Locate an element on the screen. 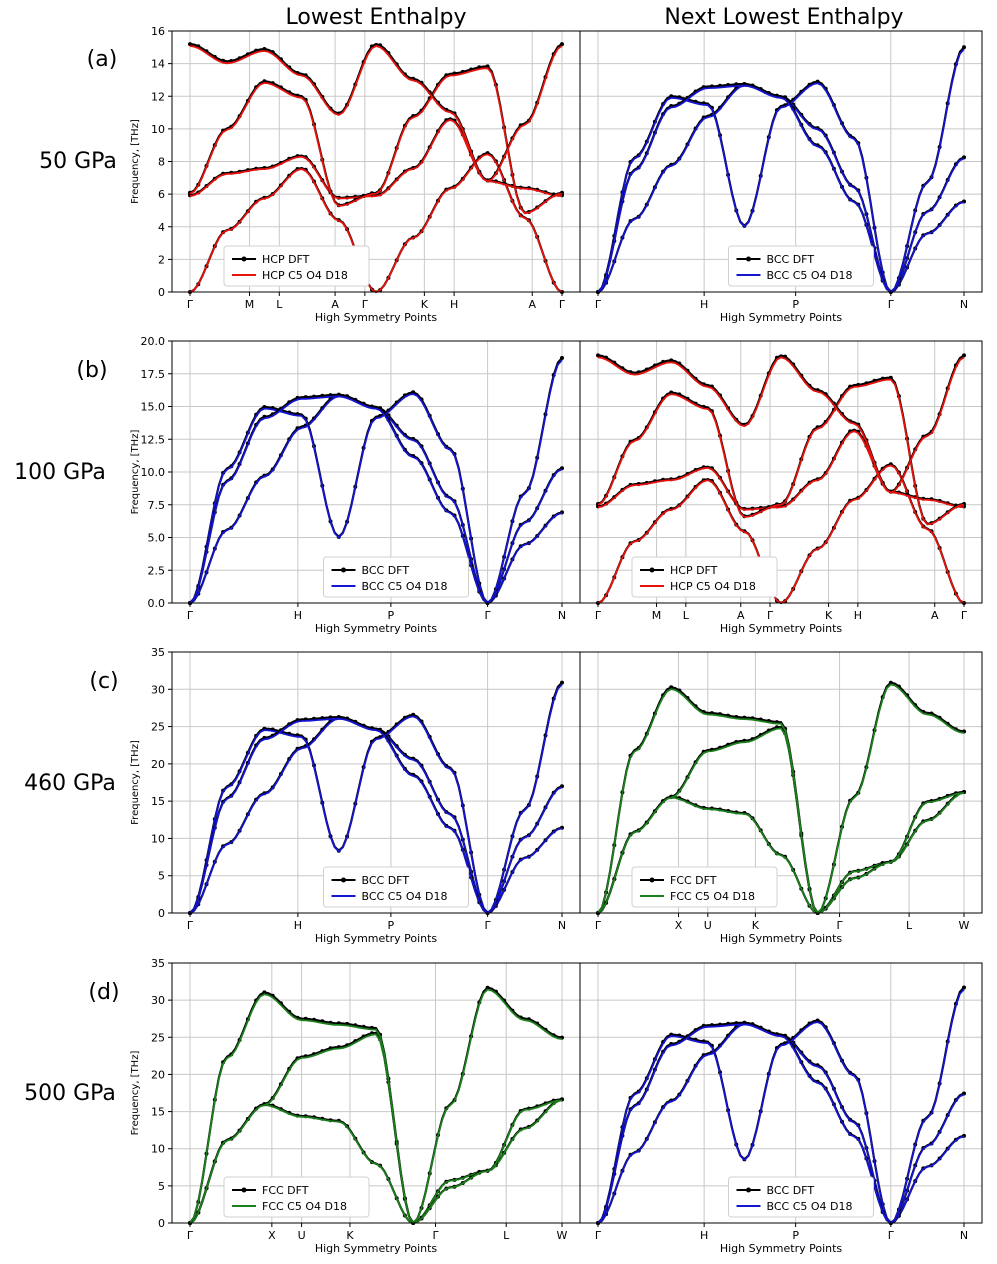 The width and height of the screenshot is (997, 1264). y-tick-label: 10 is located at coordinates (158, 838).